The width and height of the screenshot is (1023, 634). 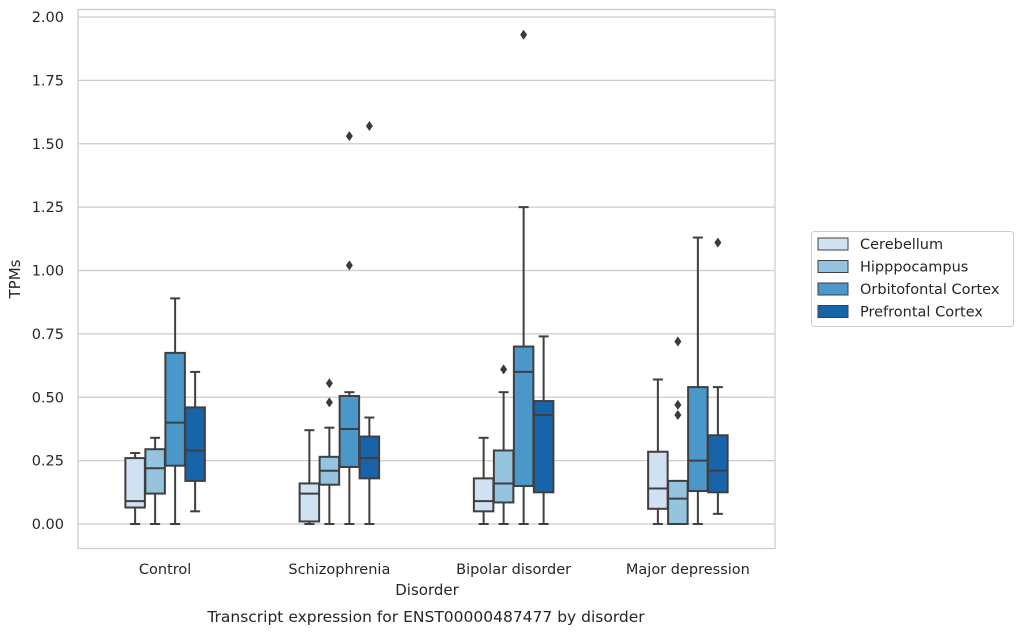 I want to click on x-tick-label: Schizophrenia, so click(x=339, y=570).